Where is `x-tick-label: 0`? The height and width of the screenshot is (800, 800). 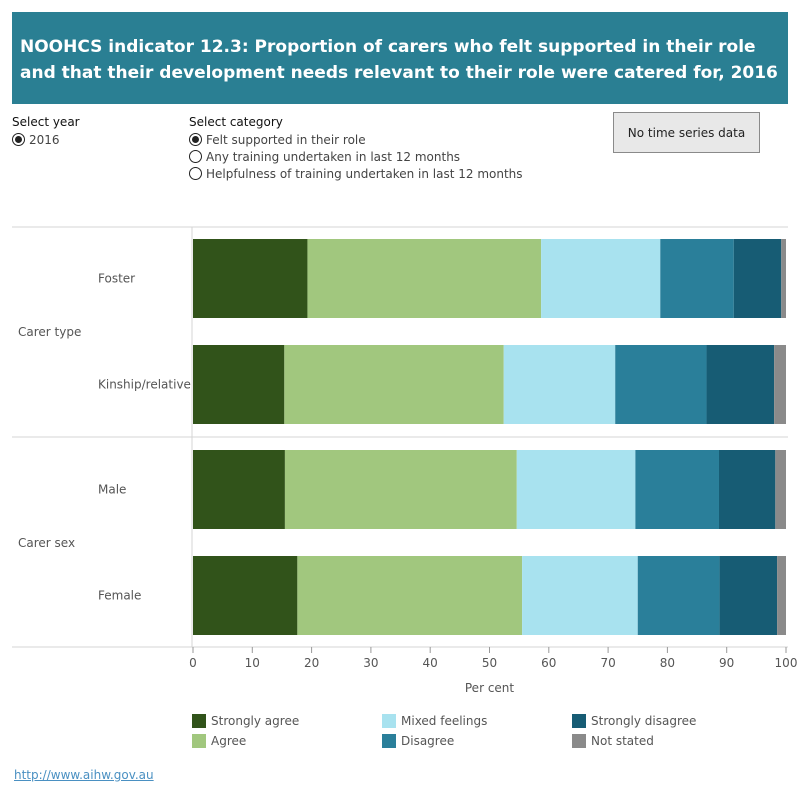
x-tick-label: 0 is located at coordinates (193, 663).